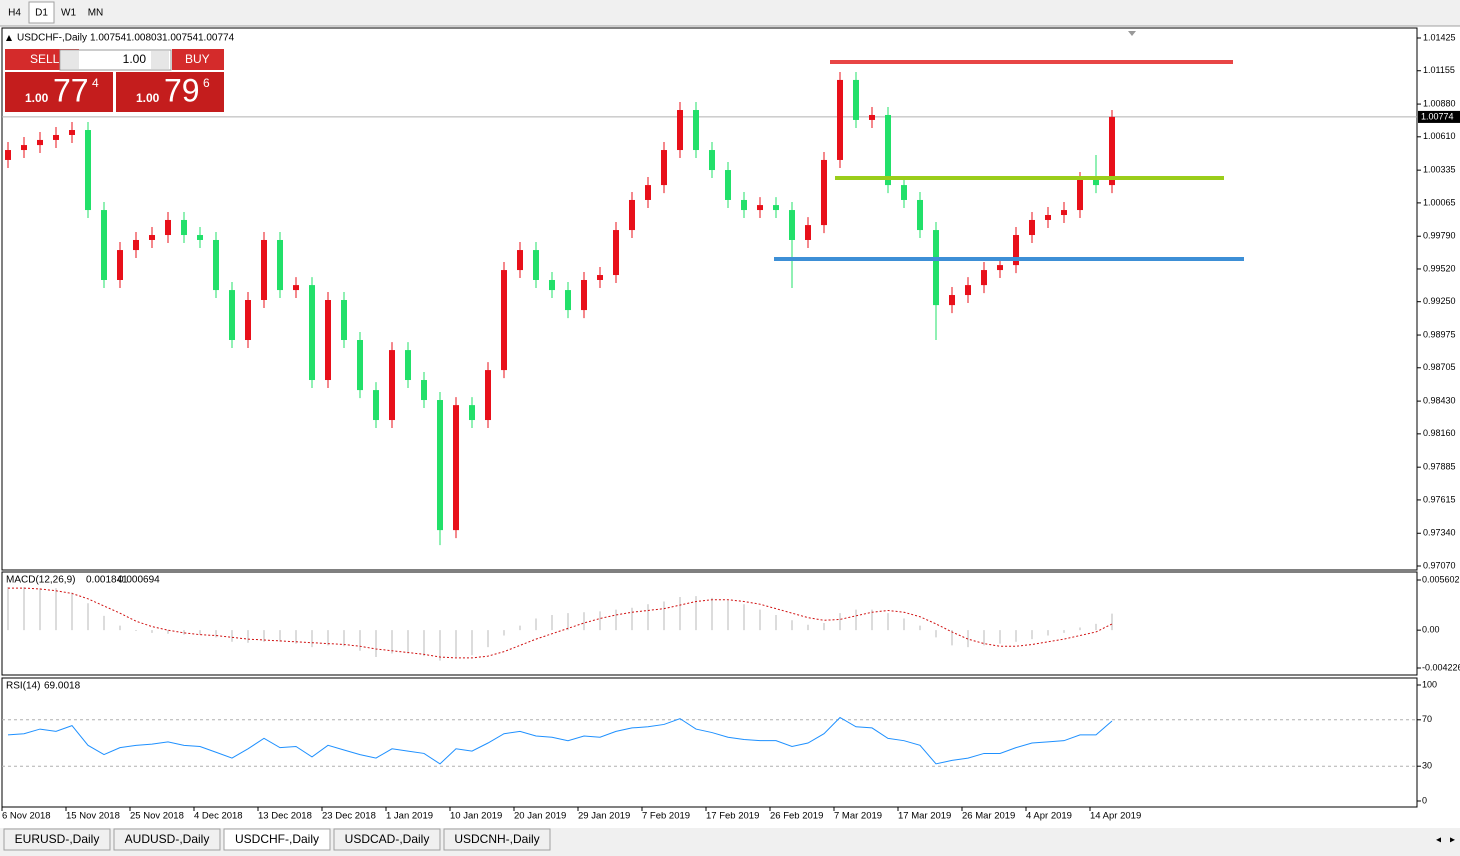 Image resolution: width=1460 pixels, height=856 pixels. Describe the element at coordinates (349, 816) in the screenshot. I see `date-label: 23 Dec 2018` at that location.